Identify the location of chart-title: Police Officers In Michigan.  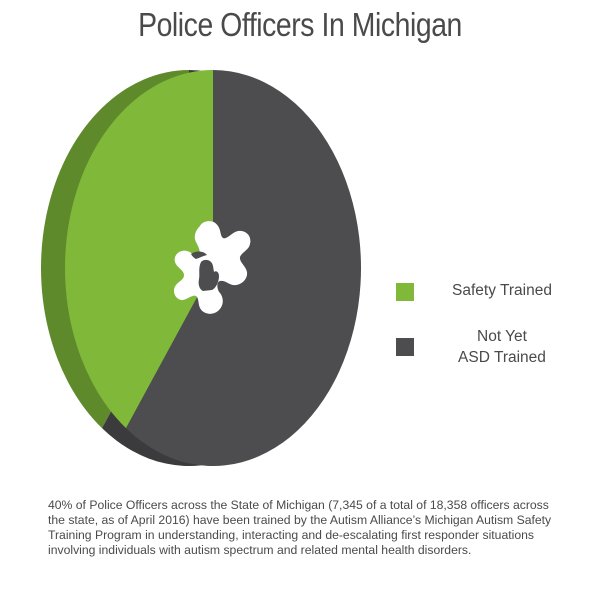
(300, 24).